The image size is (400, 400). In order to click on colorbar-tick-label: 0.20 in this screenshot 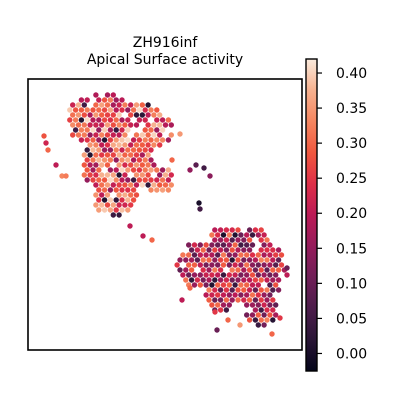, I will do `click(351, 214)`.